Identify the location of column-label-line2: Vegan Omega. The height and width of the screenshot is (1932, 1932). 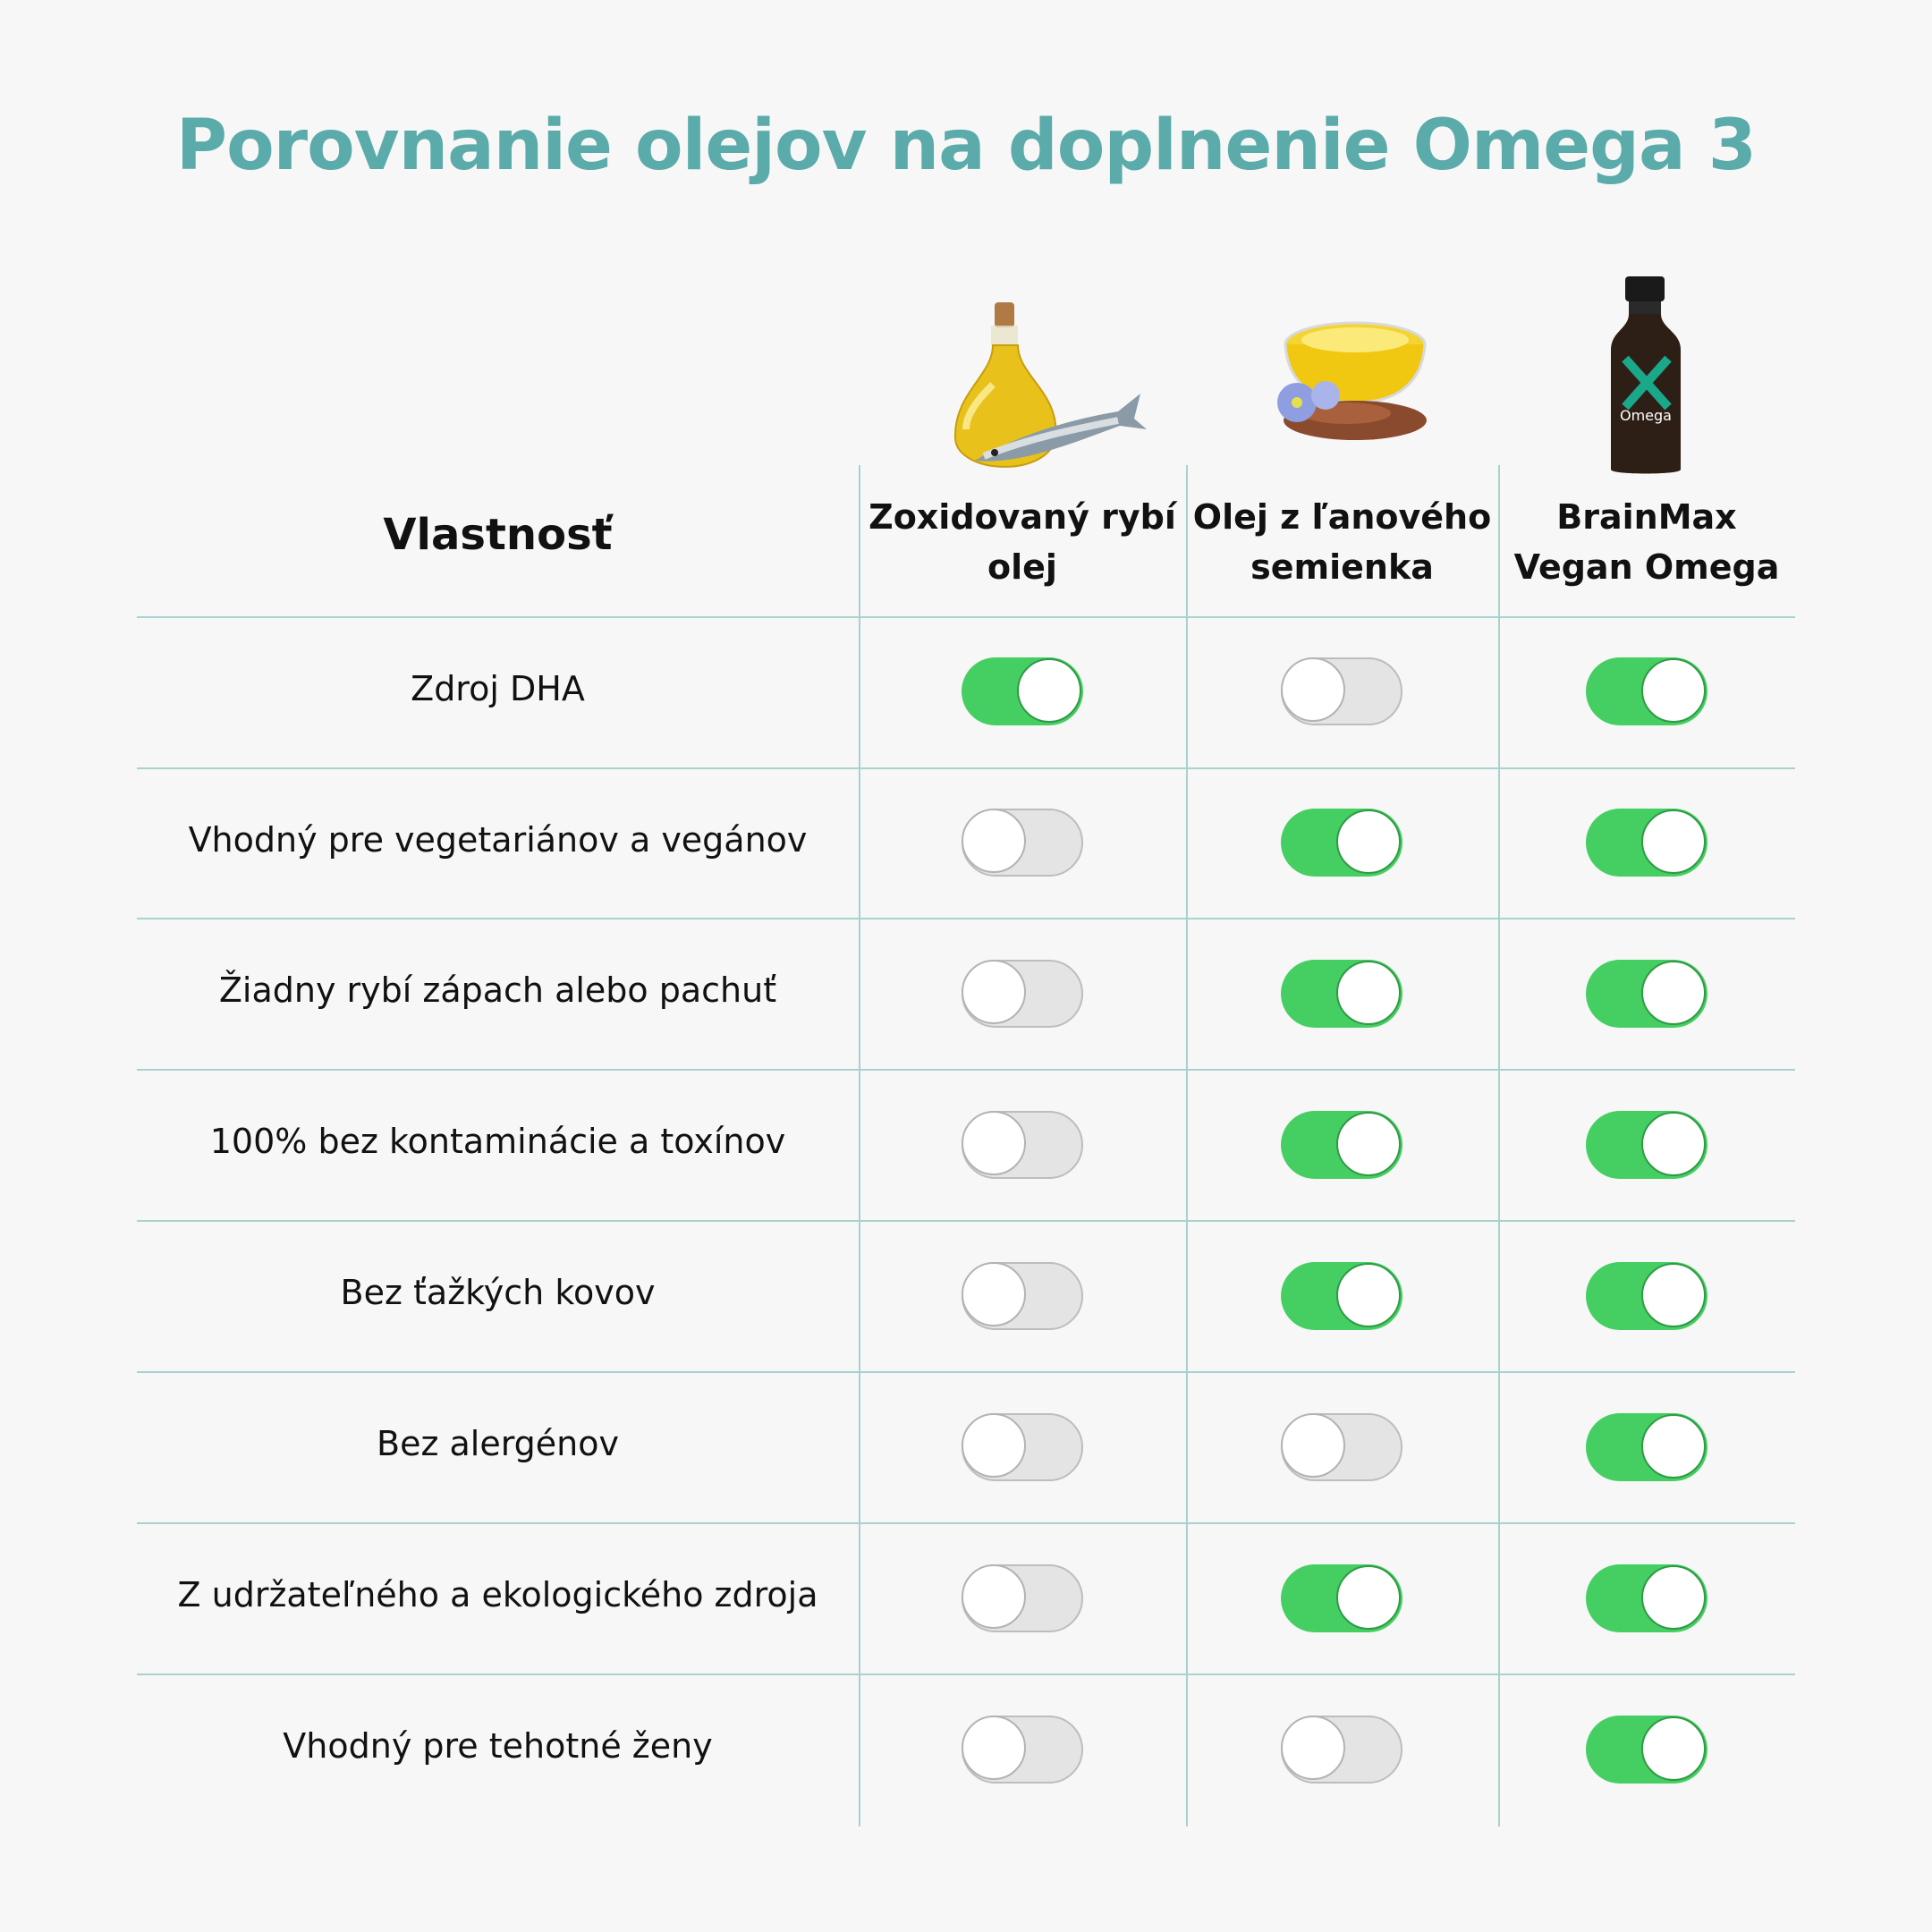
(1646, 567).